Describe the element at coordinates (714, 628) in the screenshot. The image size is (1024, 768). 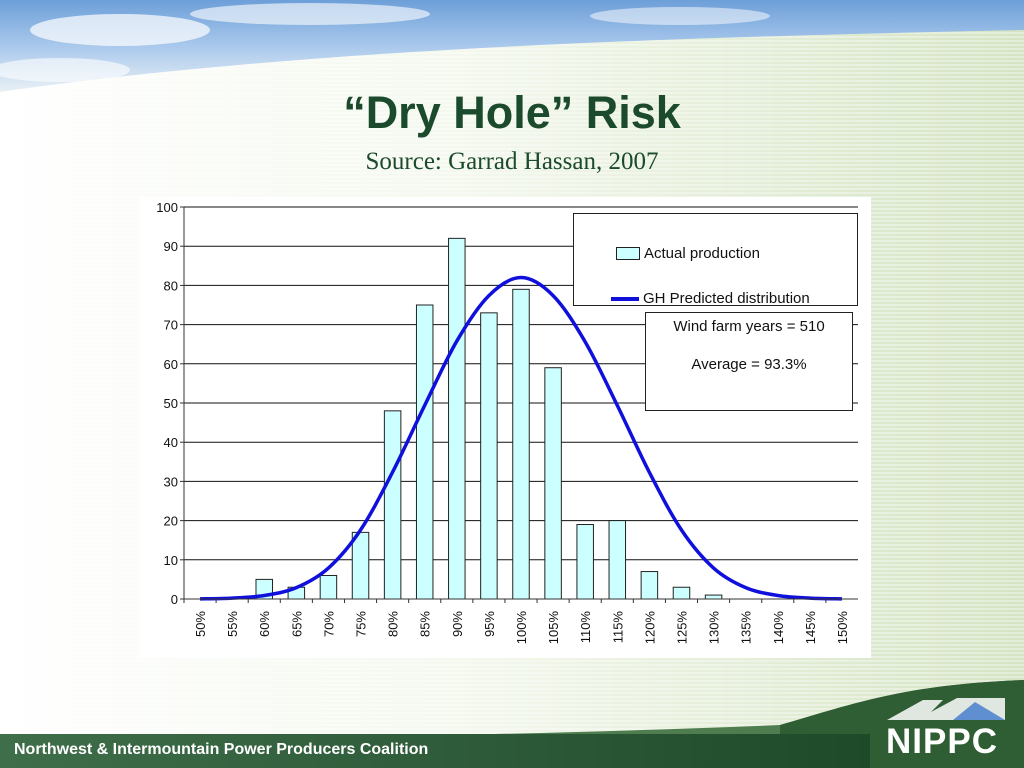
I see `x-tick-label: 130%` at that location.